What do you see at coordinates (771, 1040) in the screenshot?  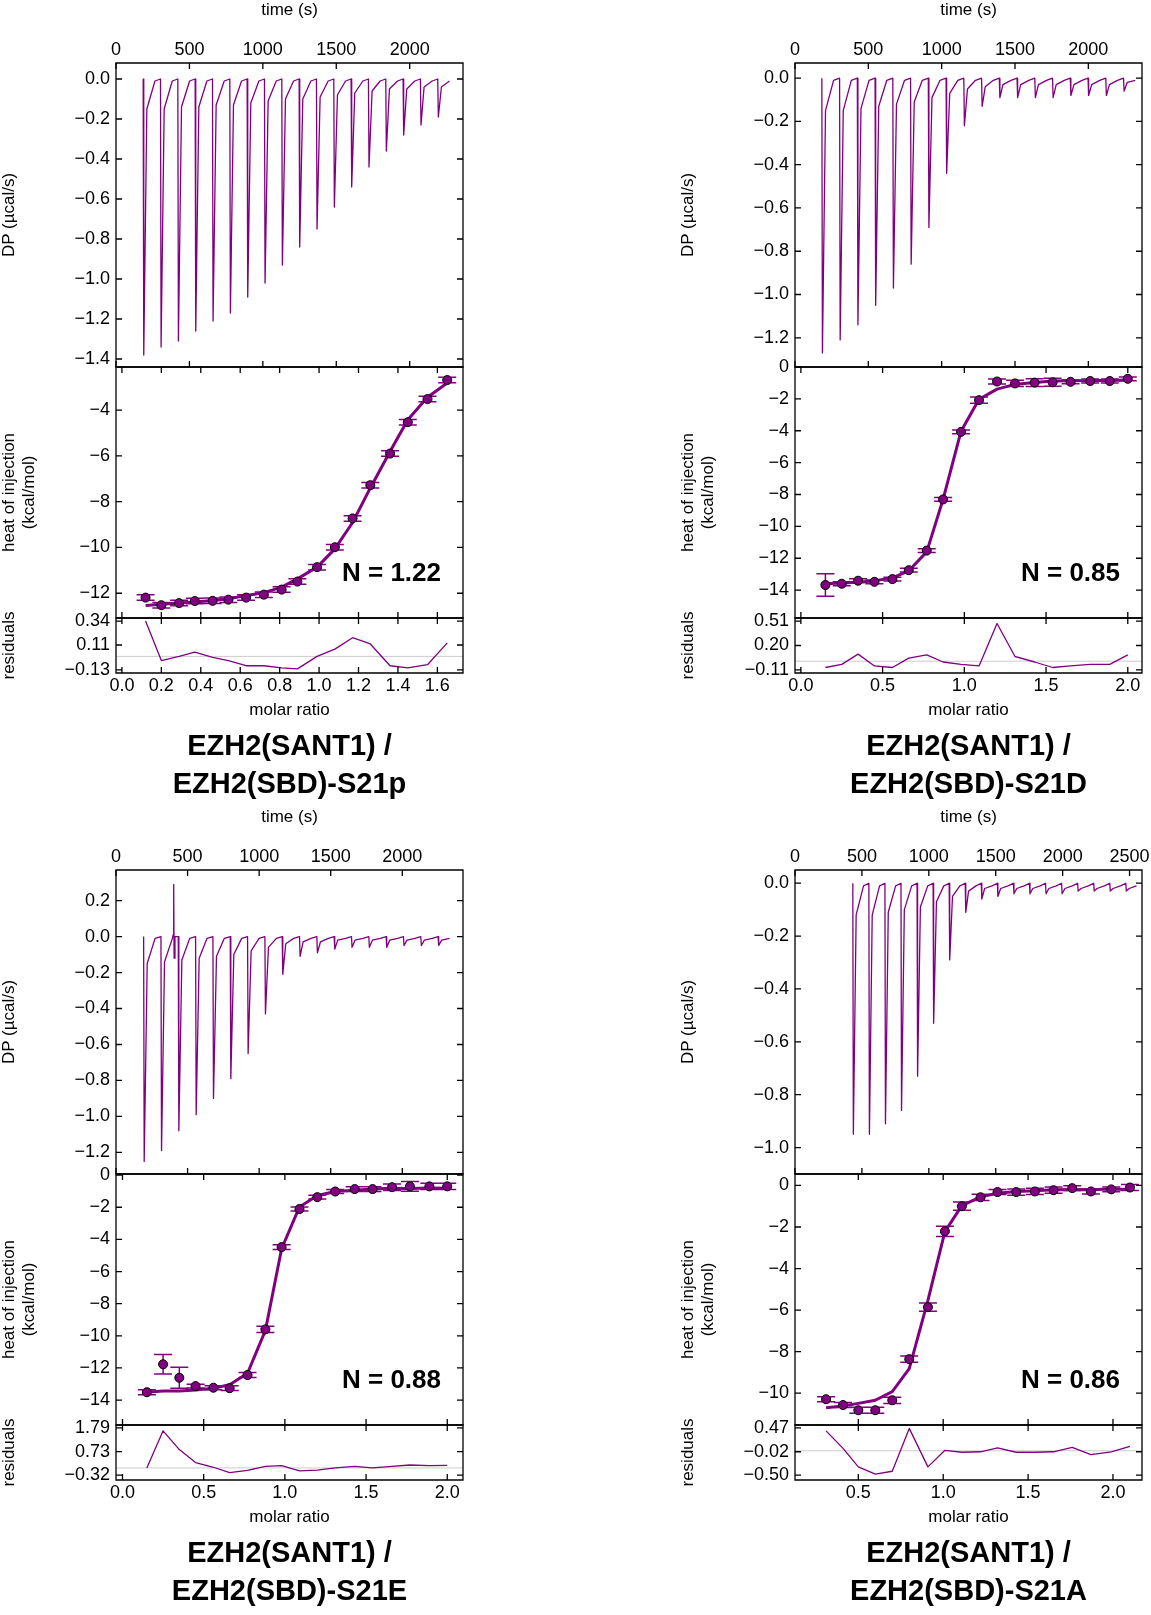 I see `y-tick-label: −0.6` at bounding box center [771, 1040].